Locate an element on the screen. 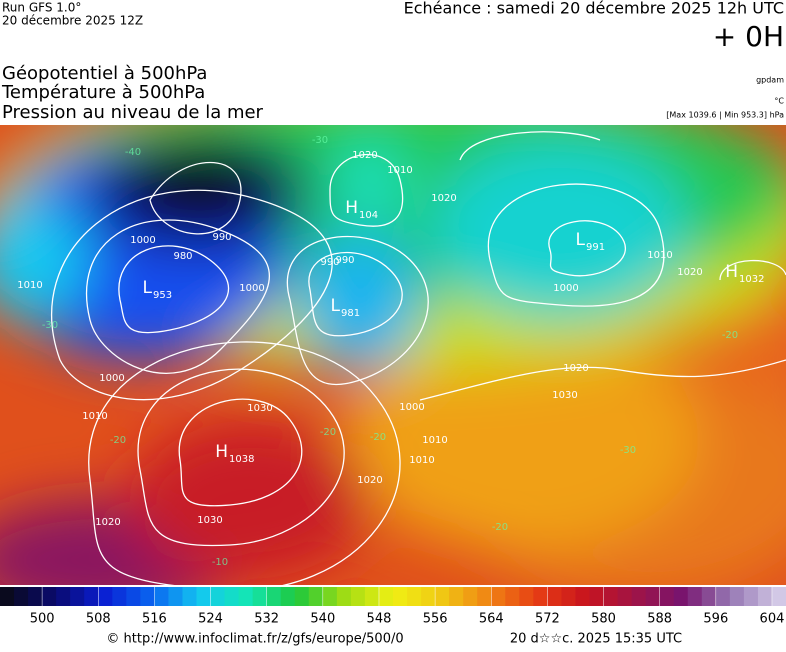  scale-label: 604 is located at coordinates (772, 619).